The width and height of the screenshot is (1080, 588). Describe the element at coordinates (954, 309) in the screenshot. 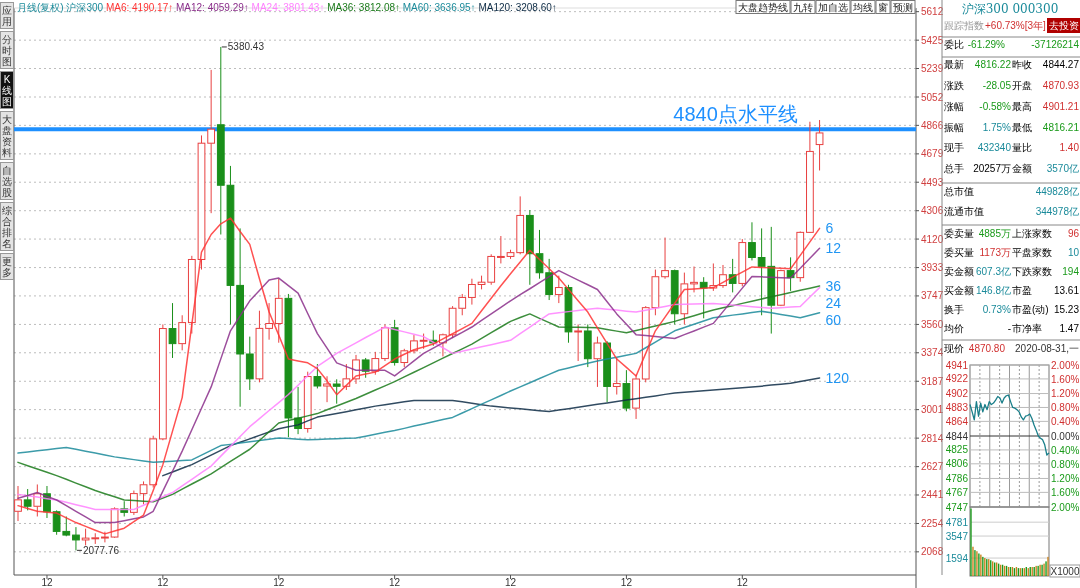

I see `text: 换手` at that location.